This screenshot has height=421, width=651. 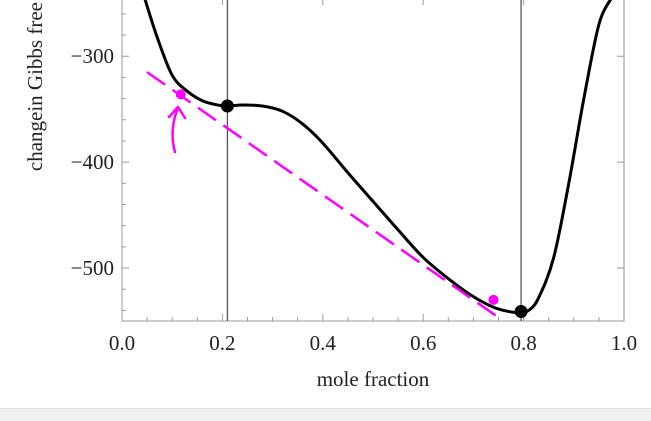 I want to click on window-bottom-edge, so click(x=325, y=414).